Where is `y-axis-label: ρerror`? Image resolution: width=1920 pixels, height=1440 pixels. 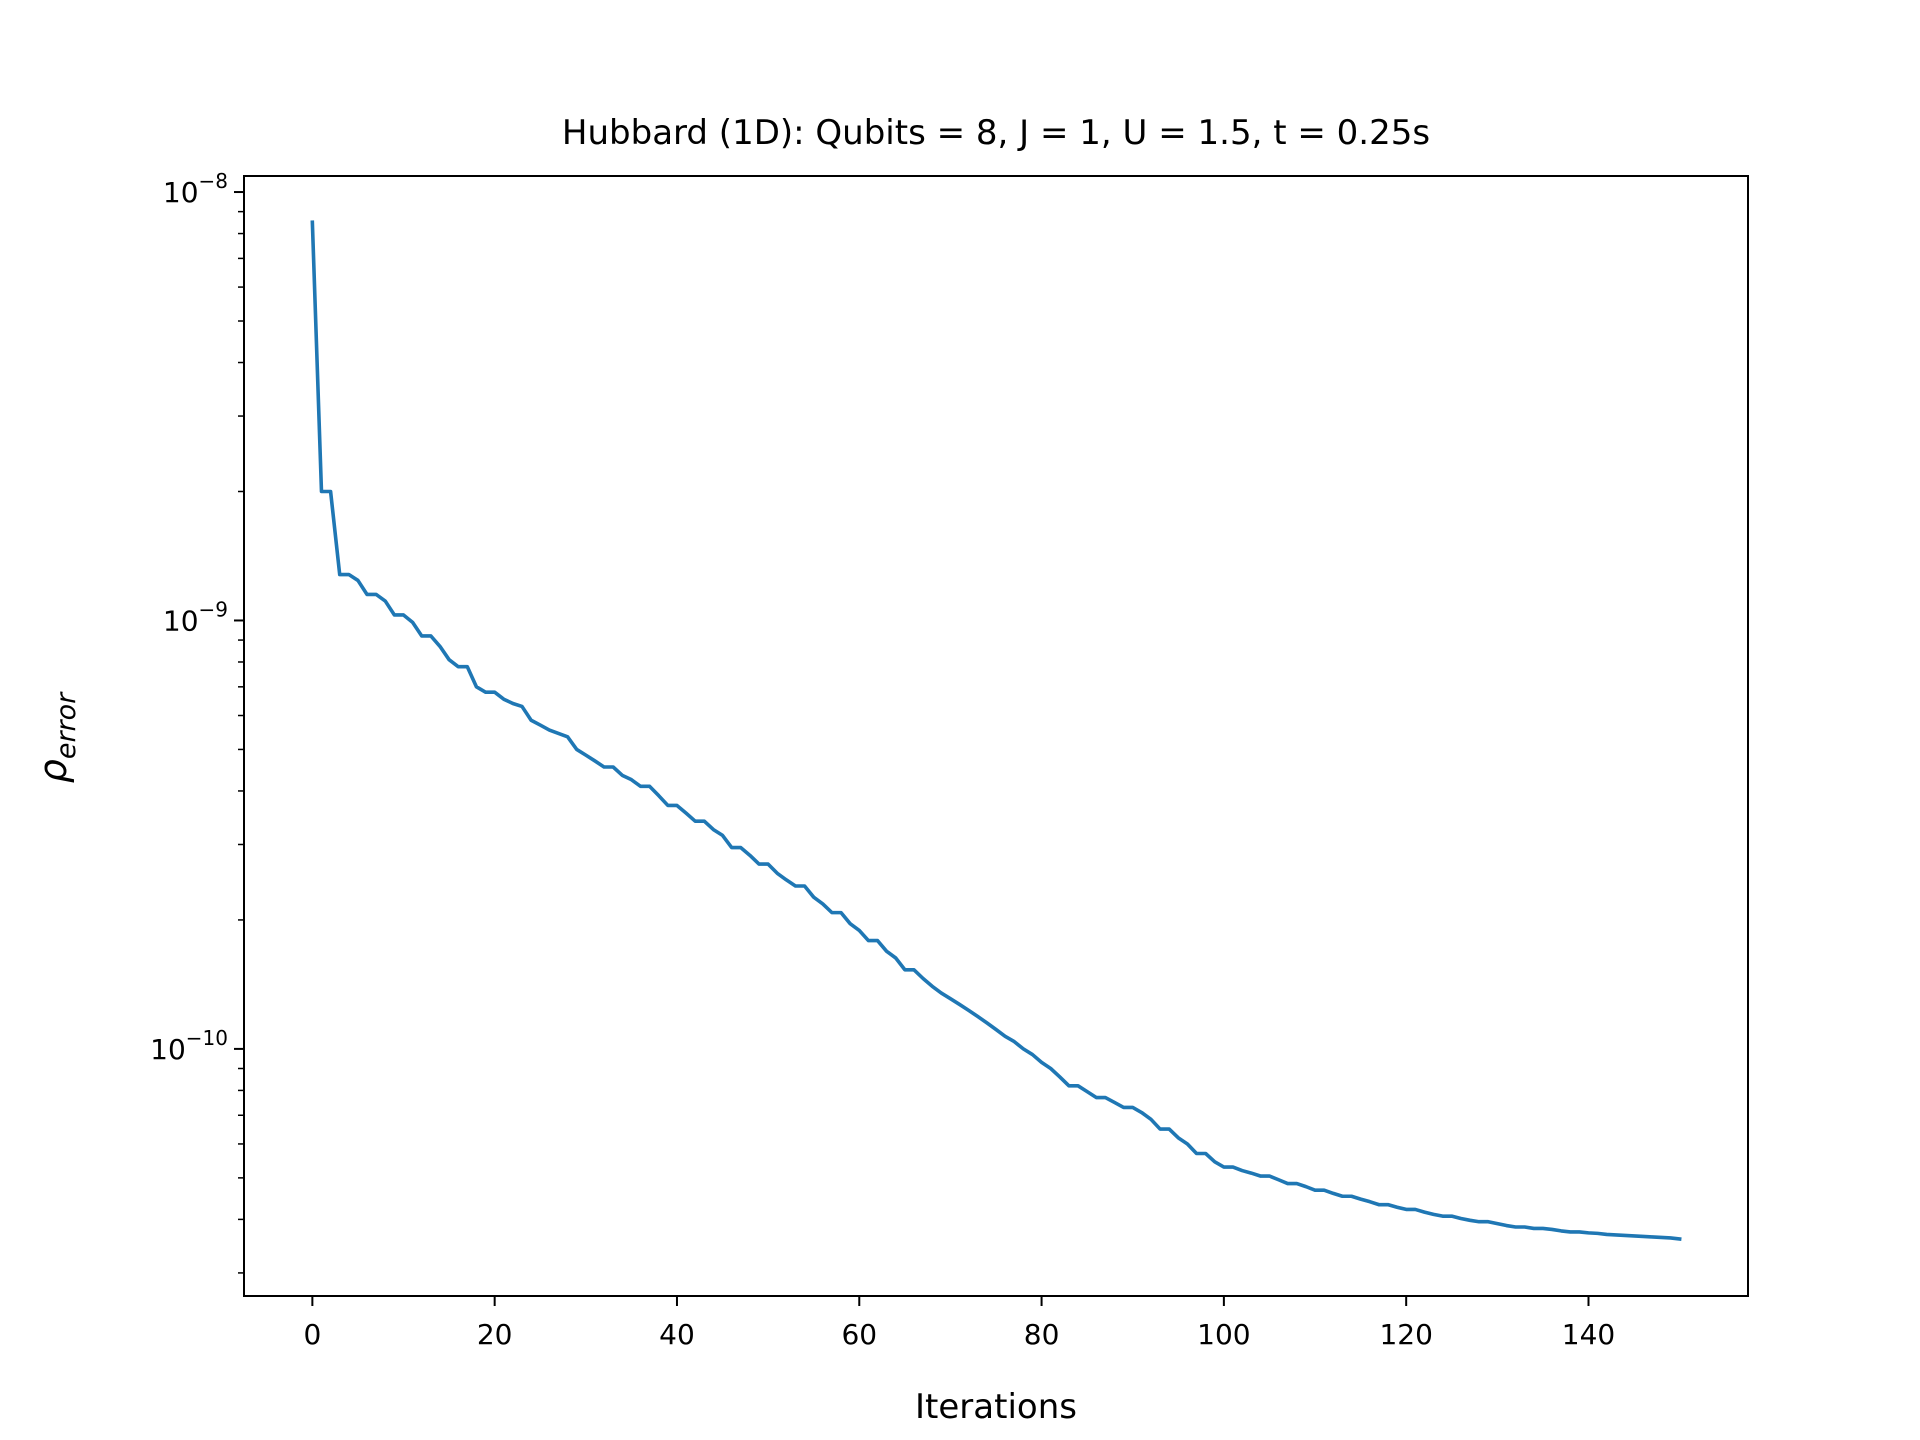 y-axis-label: ρerror is located at coordinates (56, 737).